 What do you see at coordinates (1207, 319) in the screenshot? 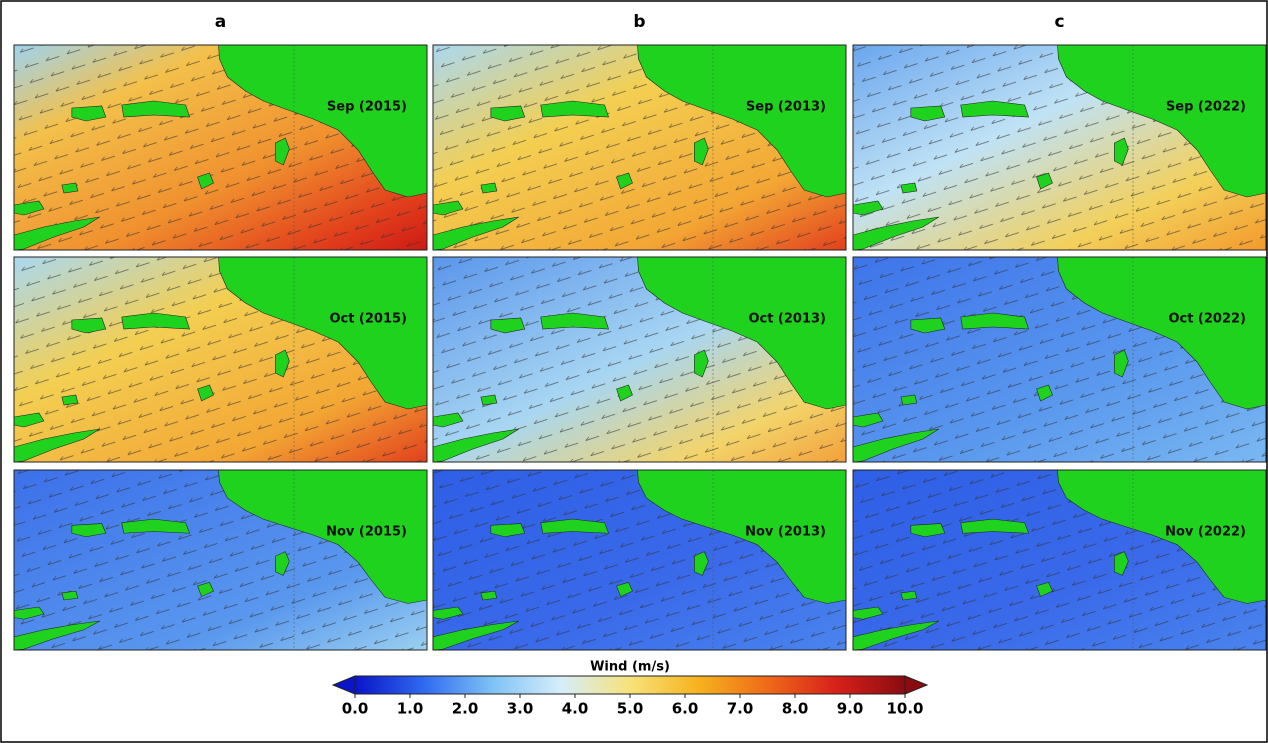
I see `panel-label: Oct (2022)` at bounding box center [1207, 319].